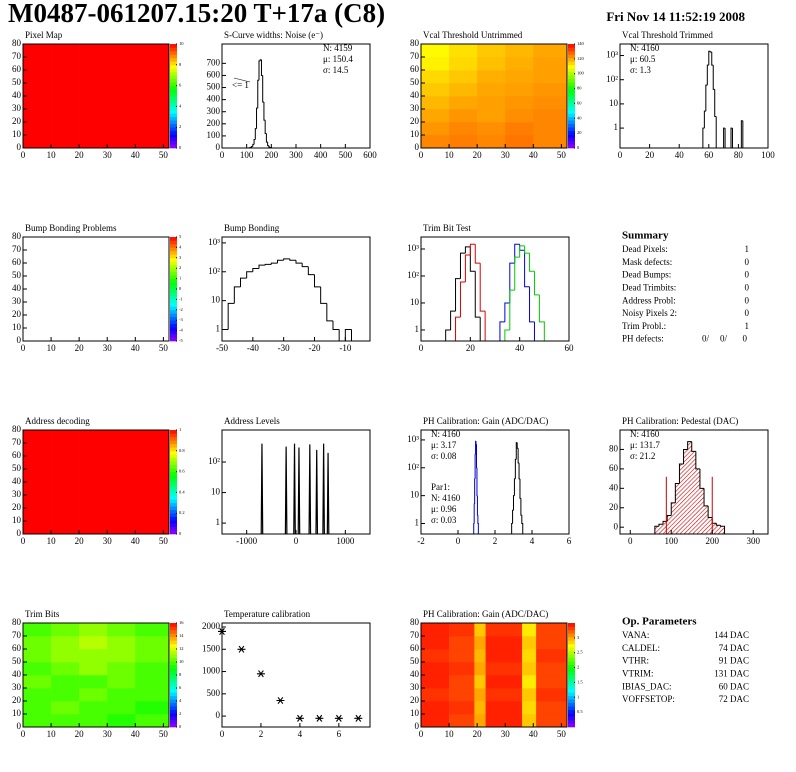 This screenshot has width=796, height=772. I want to click on spike, so click(286, 490).